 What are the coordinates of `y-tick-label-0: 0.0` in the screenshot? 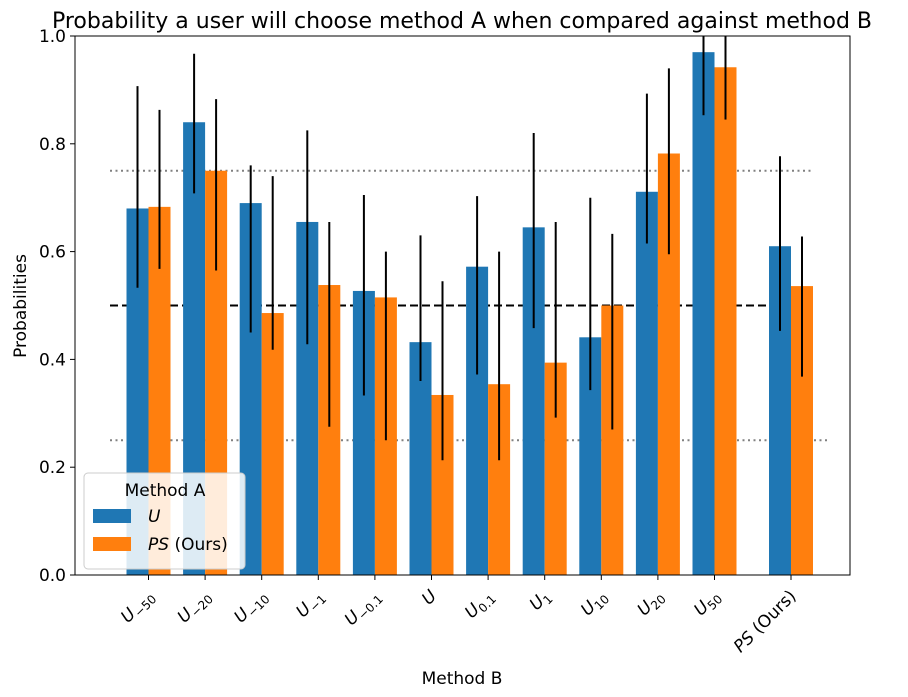 It's located at (52, 576).